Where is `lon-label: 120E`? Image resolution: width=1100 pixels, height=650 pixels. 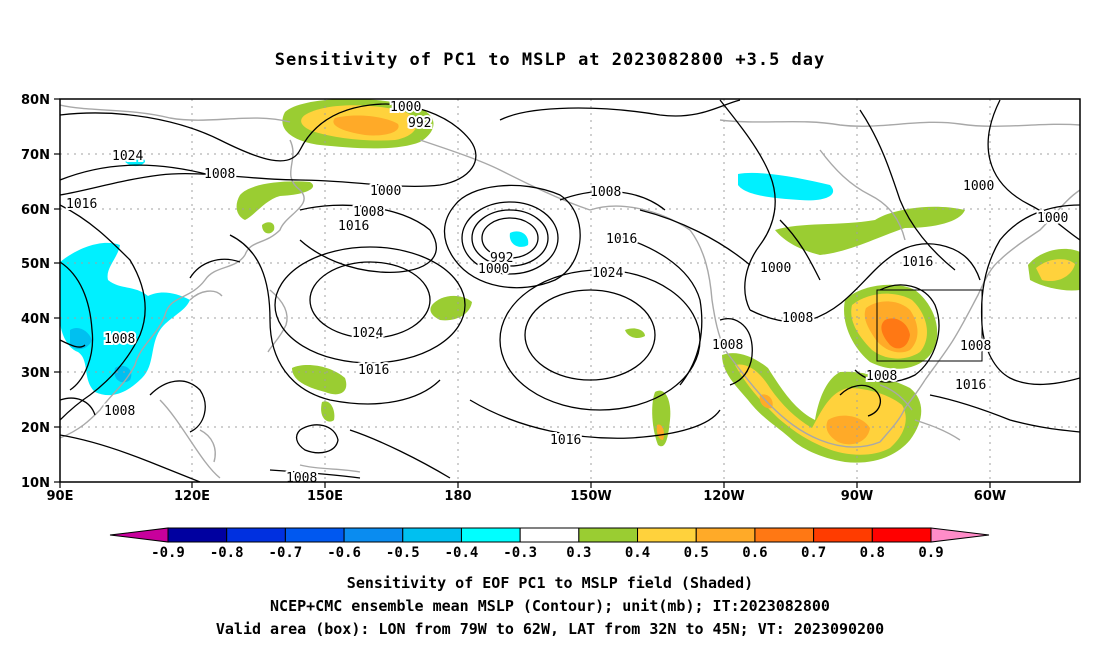
lon-label: 120E is located at coordinates (192, 496).